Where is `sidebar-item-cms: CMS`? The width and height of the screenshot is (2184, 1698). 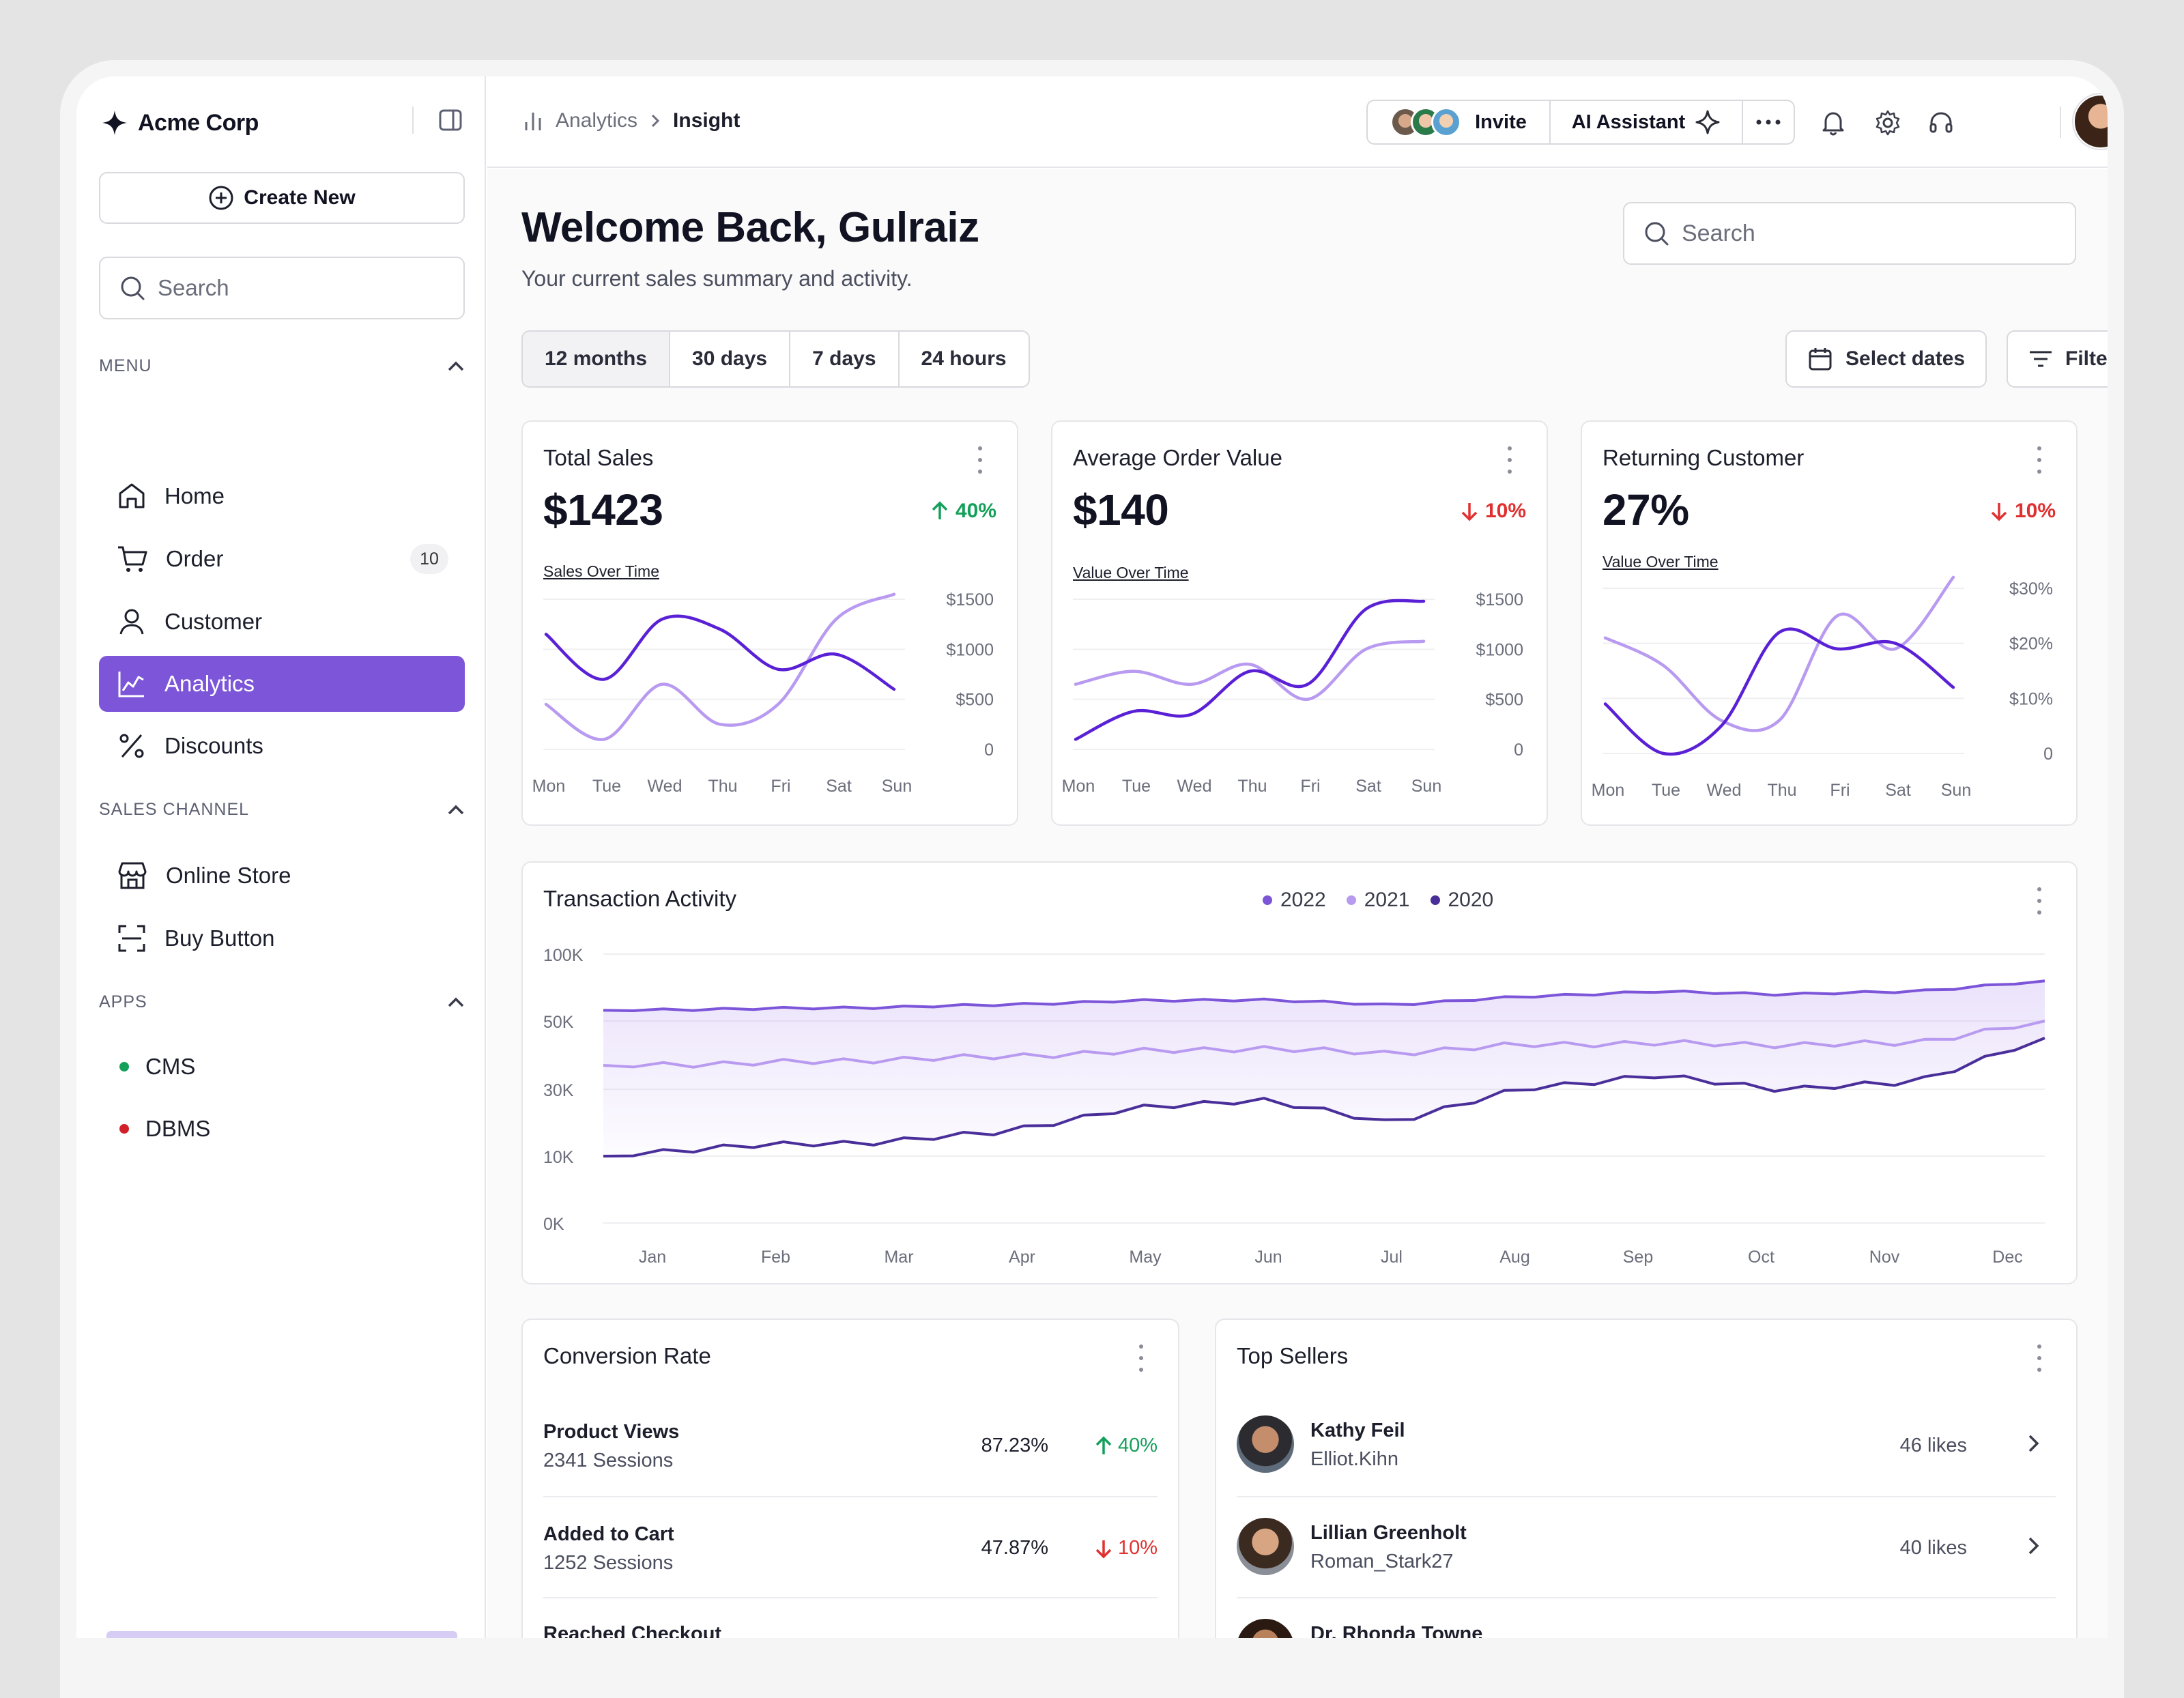 sidebar-item-cms: CMS is located at coordinates (282, 1067).